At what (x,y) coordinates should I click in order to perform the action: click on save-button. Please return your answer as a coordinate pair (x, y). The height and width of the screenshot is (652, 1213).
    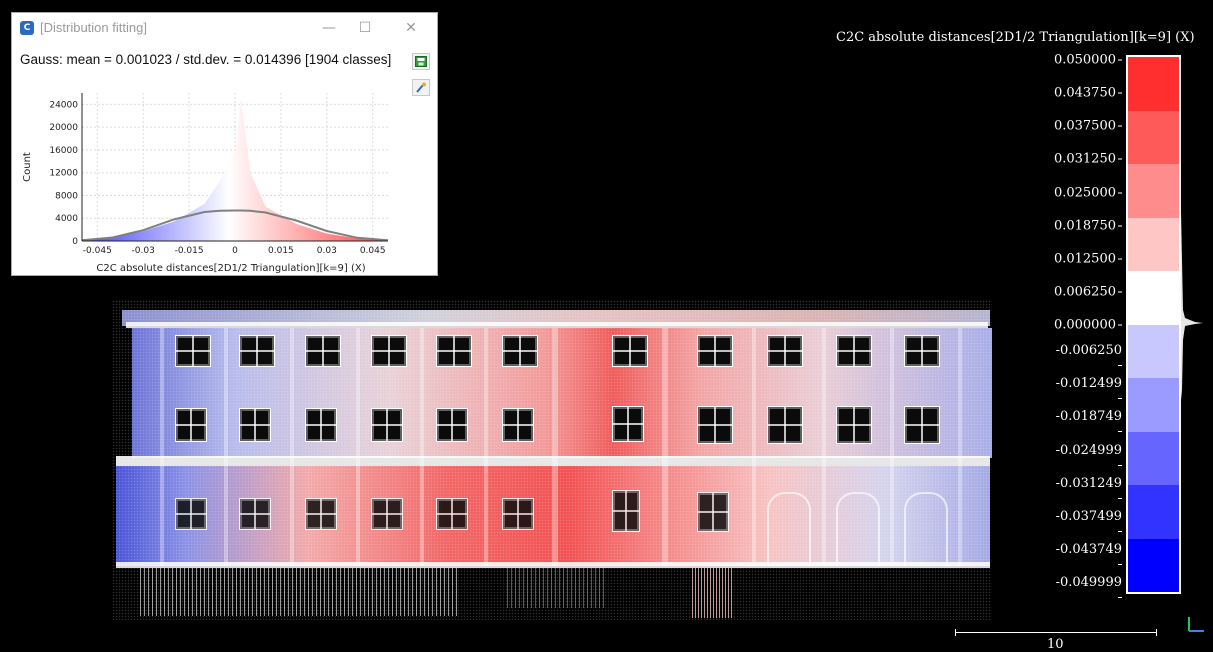
    Looking at the image, I should click on (421, 61).